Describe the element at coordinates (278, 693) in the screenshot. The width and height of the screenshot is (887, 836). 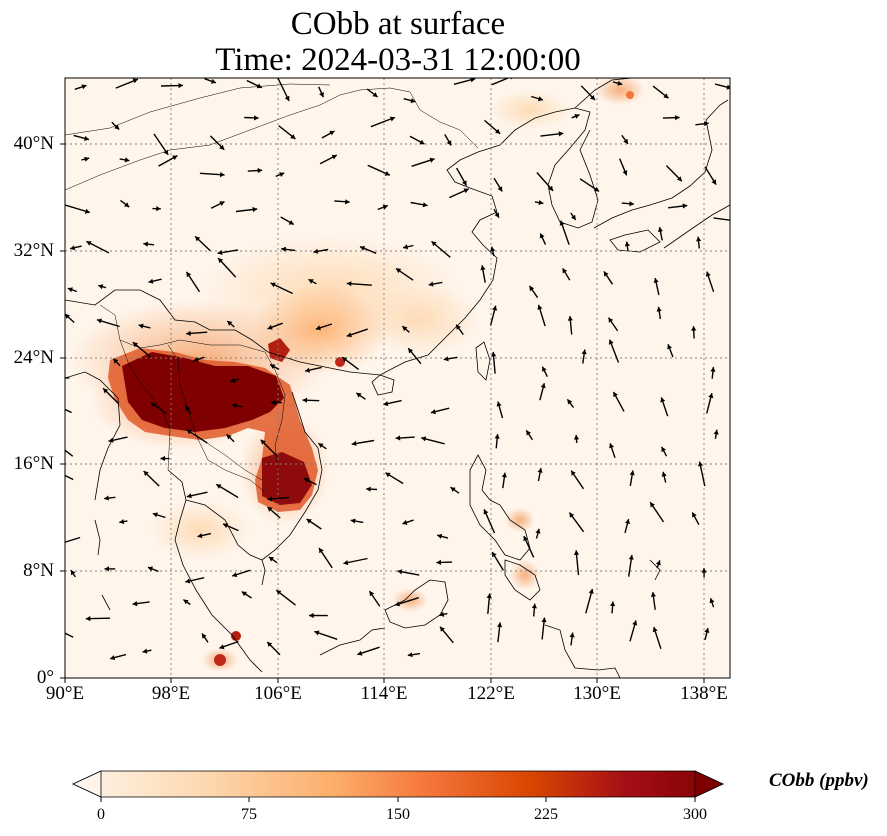
I see `lon-label-106: 106°E` at that location.